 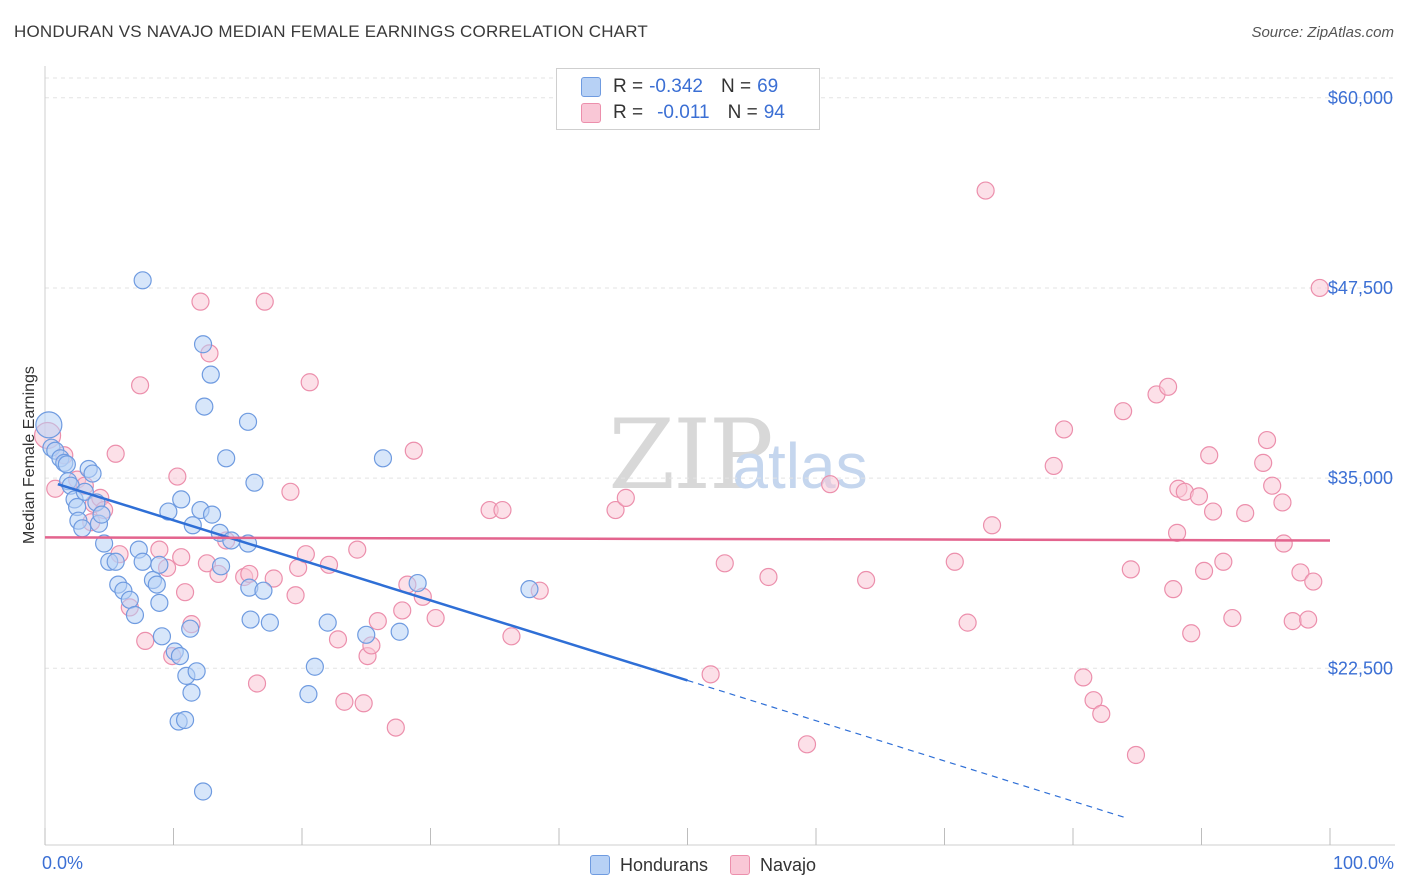 I want to click on legend-box: R = -0.342 N = 69 R = -0.011 N = 94, so click(x=688, y=99).